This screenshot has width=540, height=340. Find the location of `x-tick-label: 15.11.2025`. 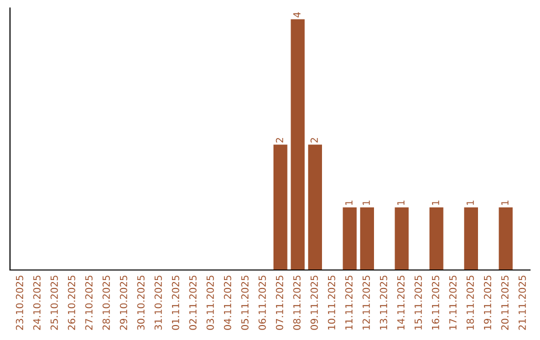

x-tick-label: 15.11.2025 is located at coordinates (418, 303).